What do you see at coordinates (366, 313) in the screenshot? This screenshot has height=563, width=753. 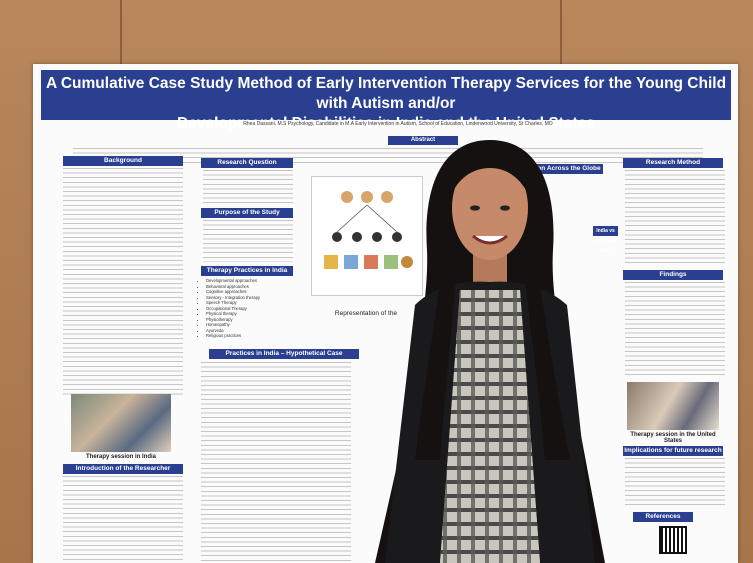 I see `representation-caption: Representation of the` at bounding box center [366, 313].